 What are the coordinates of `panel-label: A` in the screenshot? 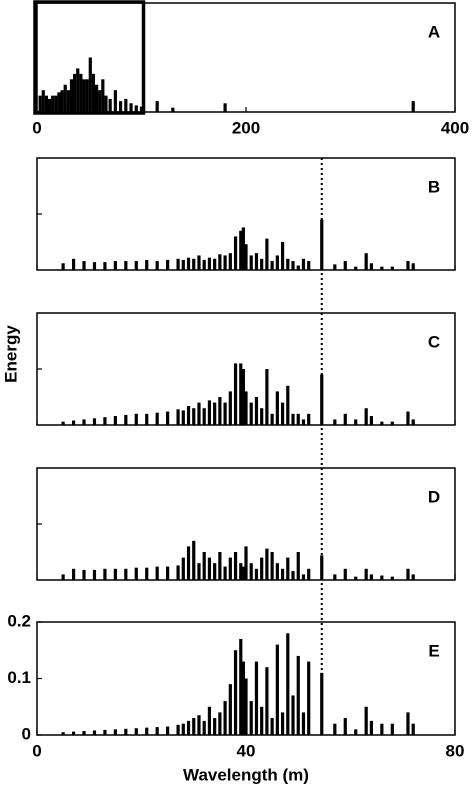 It's located at (434, 31).